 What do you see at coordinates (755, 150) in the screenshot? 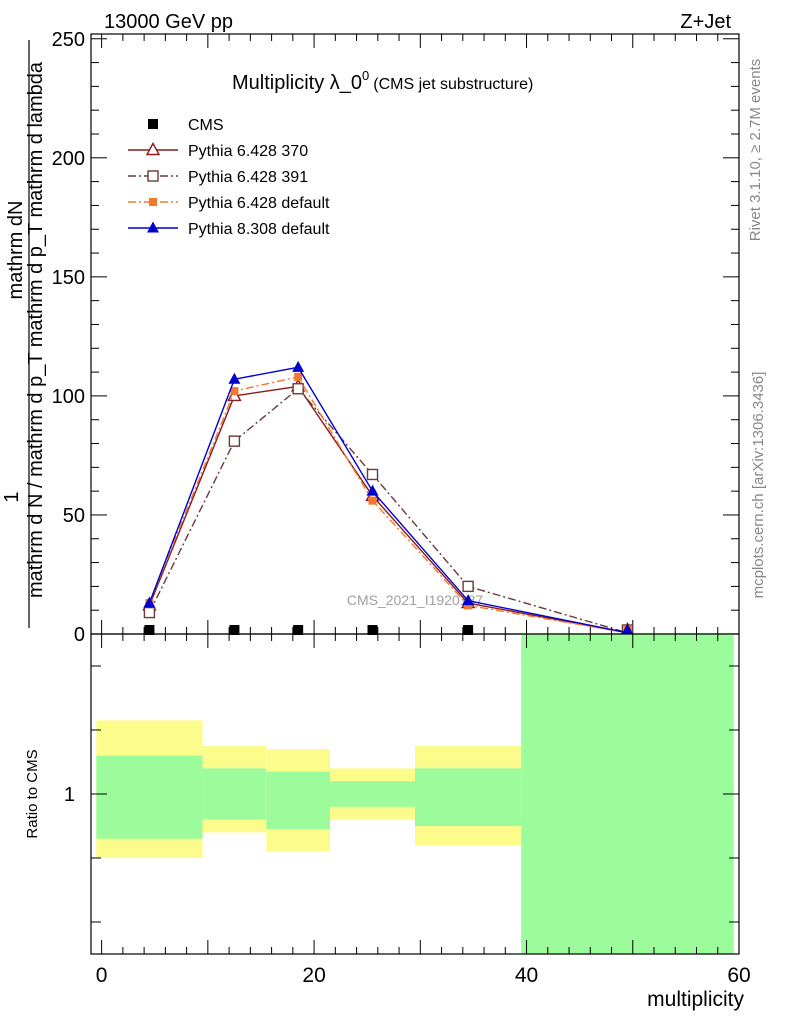
I see `rivet-label: Rivet 3.1.10, ≥ 2.7M events` at bounding box center [755, 150].